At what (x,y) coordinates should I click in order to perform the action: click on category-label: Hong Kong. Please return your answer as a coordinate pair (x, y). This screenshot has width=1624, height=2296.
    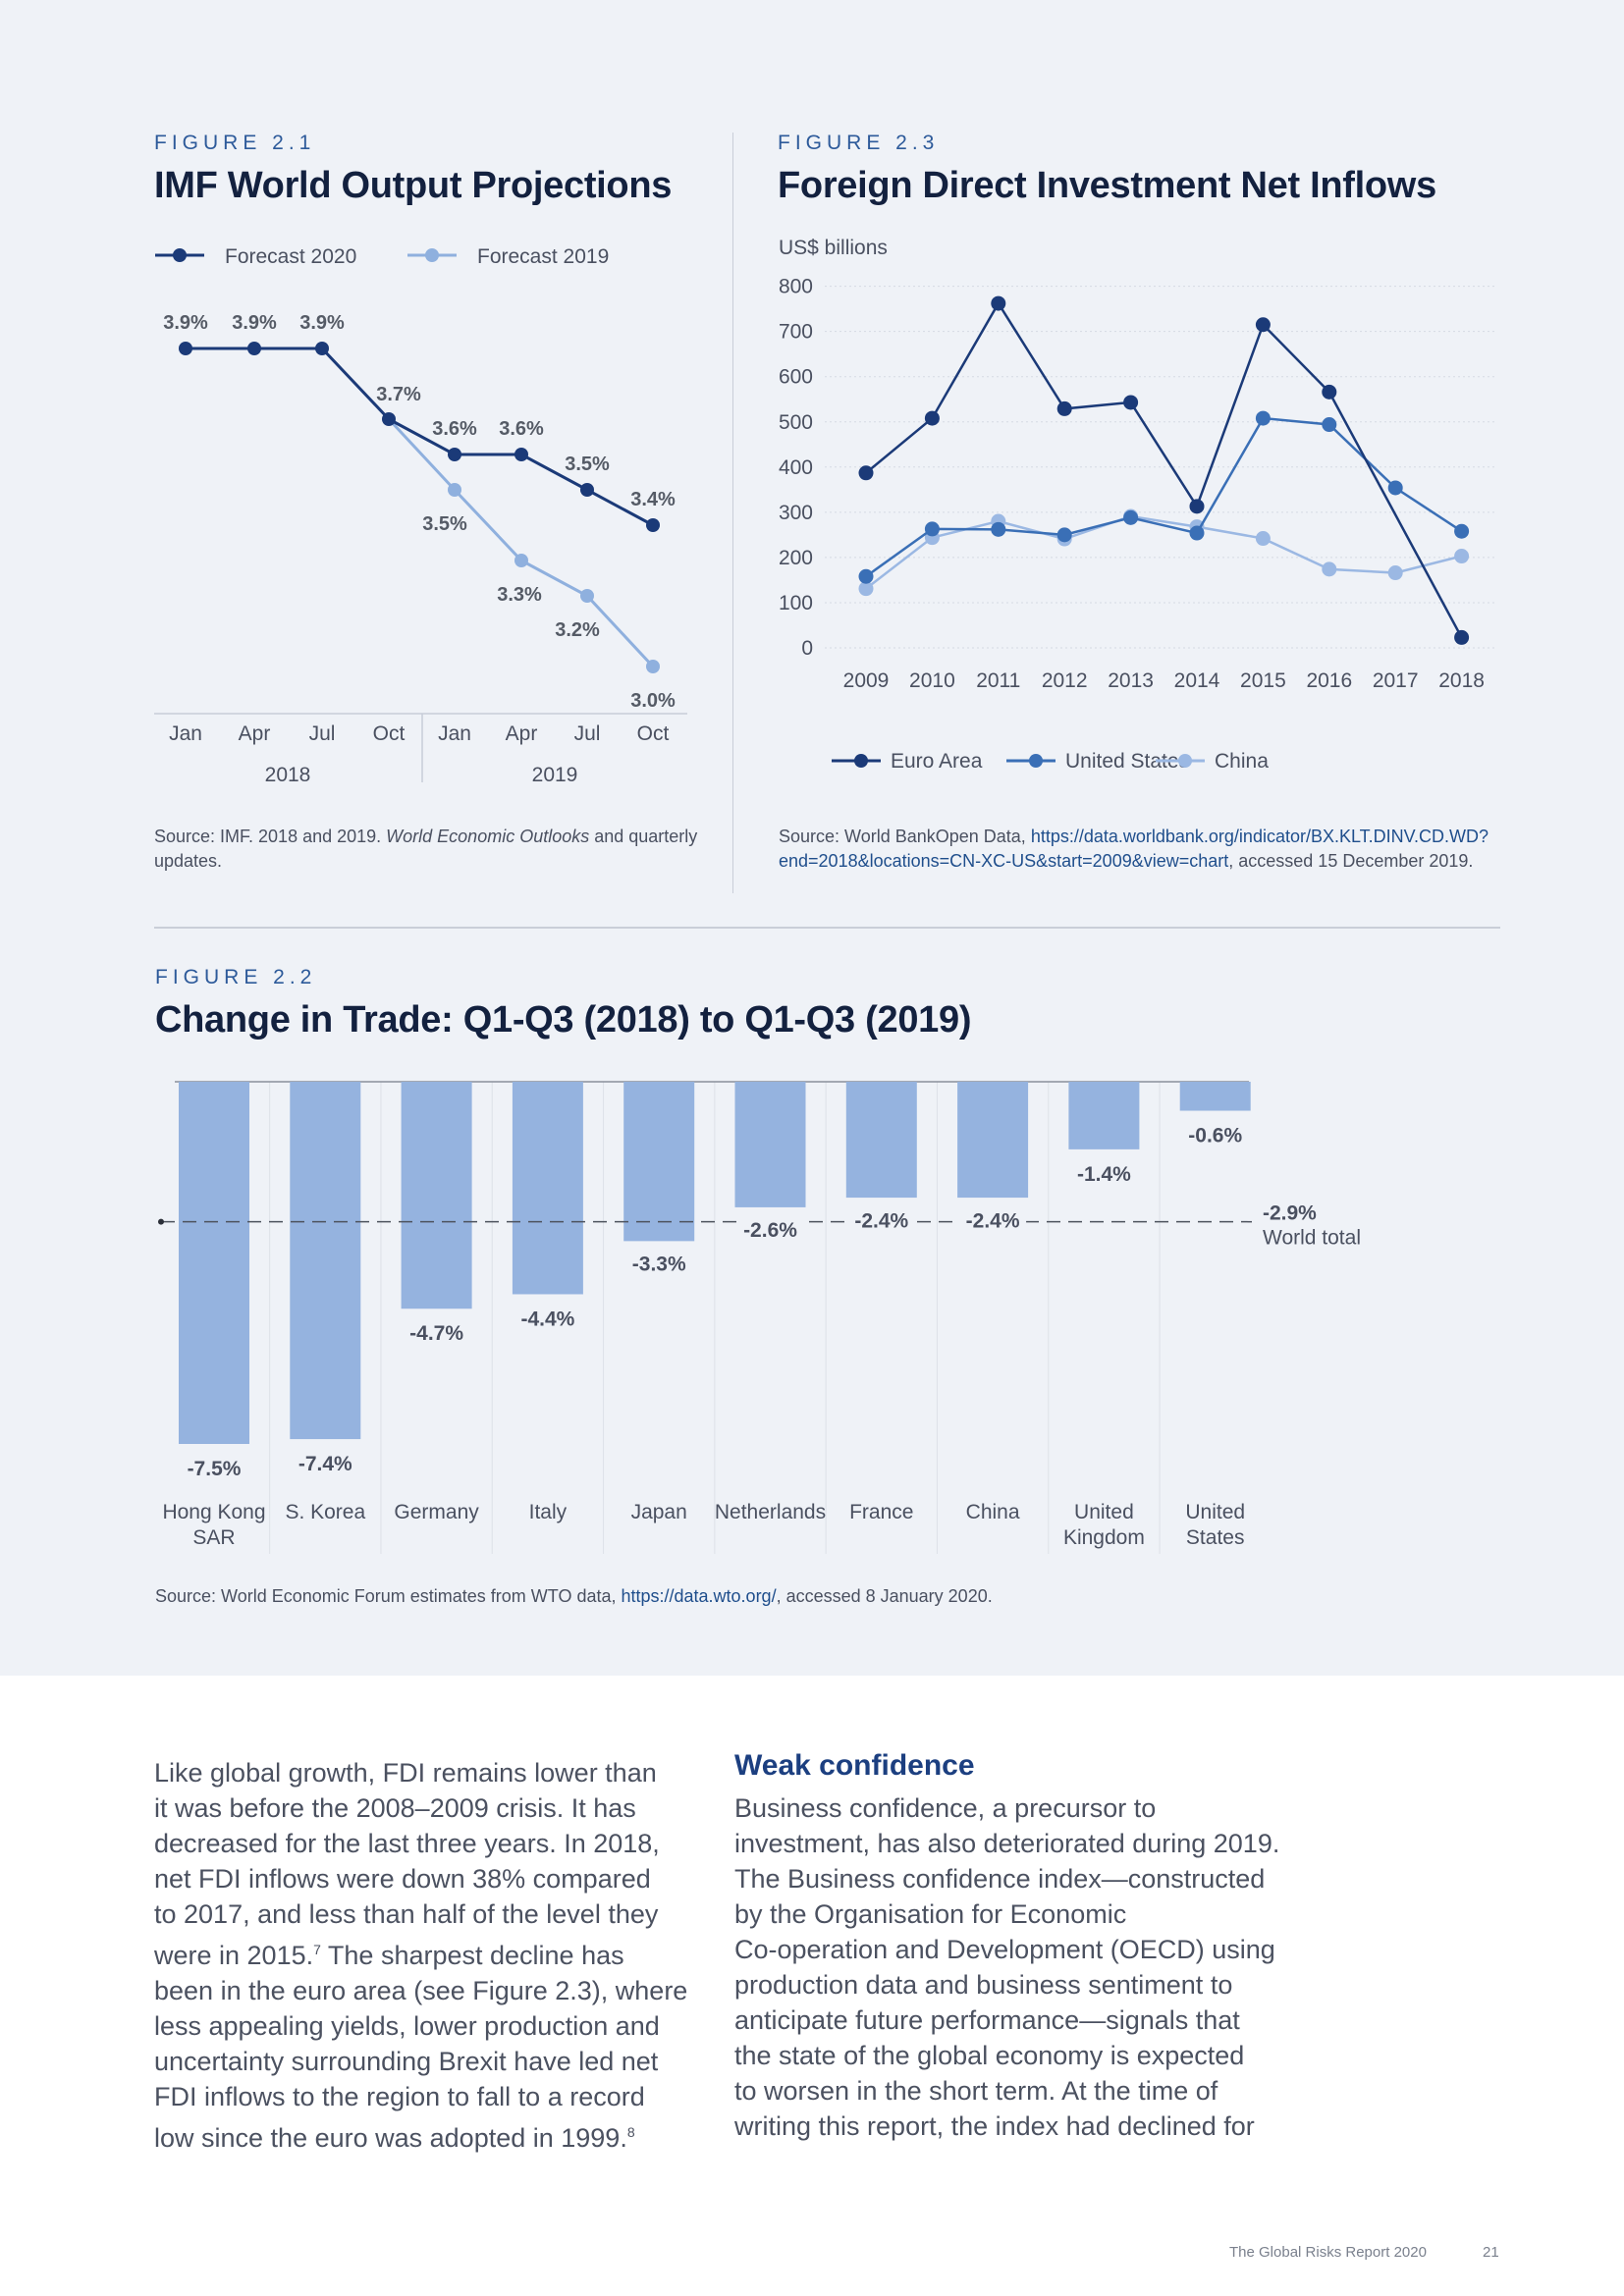
    Looking at the image, I should click on (213, 1512).